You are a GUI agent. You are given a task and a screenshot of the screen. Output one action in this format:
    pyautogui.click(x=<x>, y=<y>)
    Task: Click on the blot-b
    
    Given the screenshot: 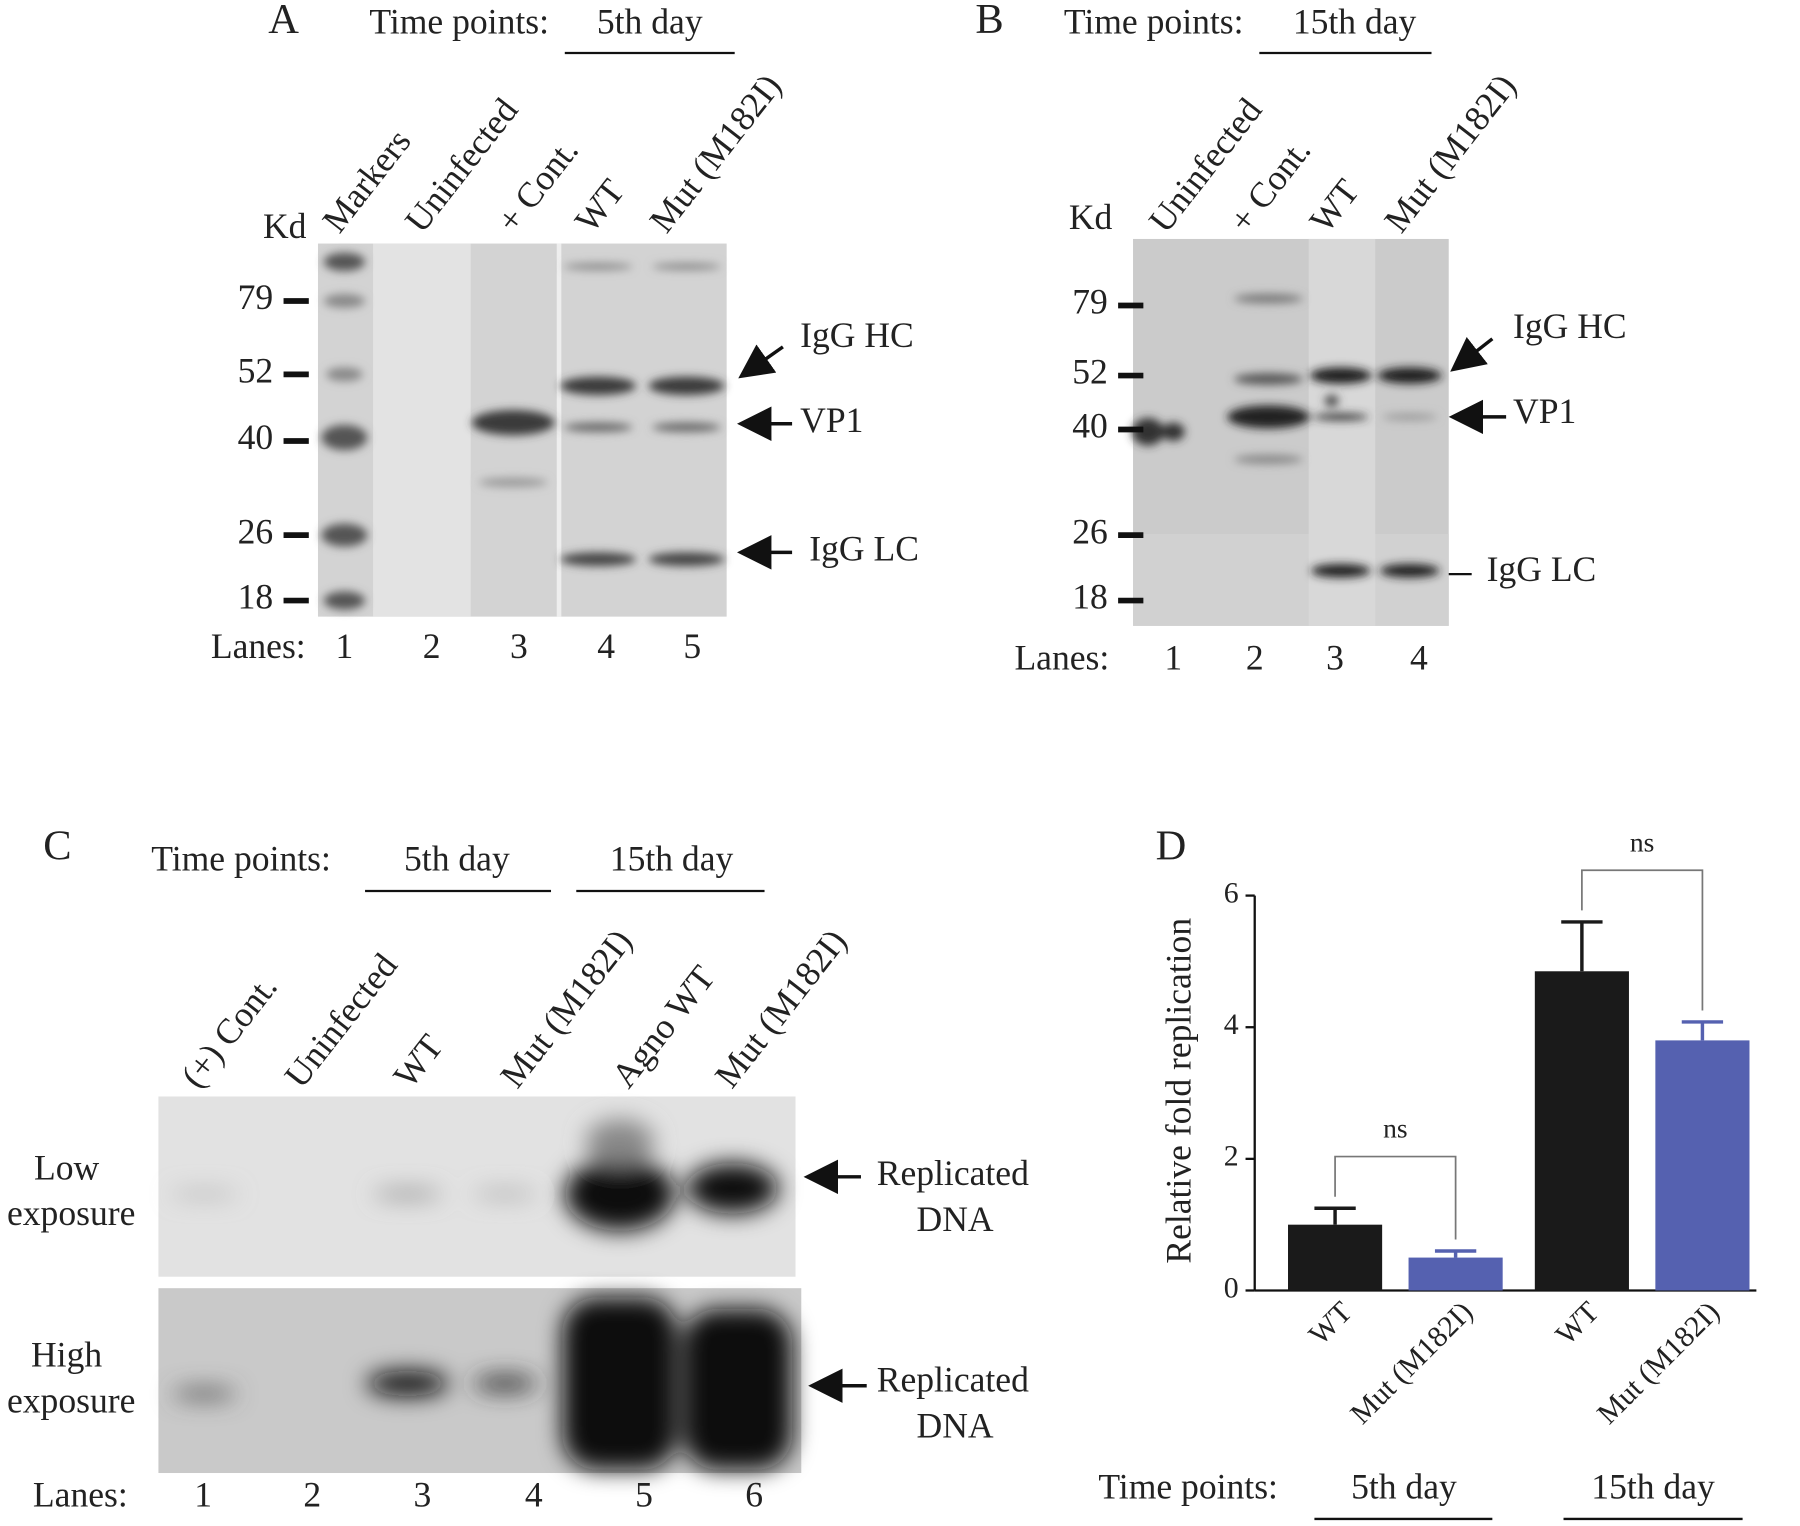 What is the action you would take?
    pyautogui.click(x=1290, y=432)
    